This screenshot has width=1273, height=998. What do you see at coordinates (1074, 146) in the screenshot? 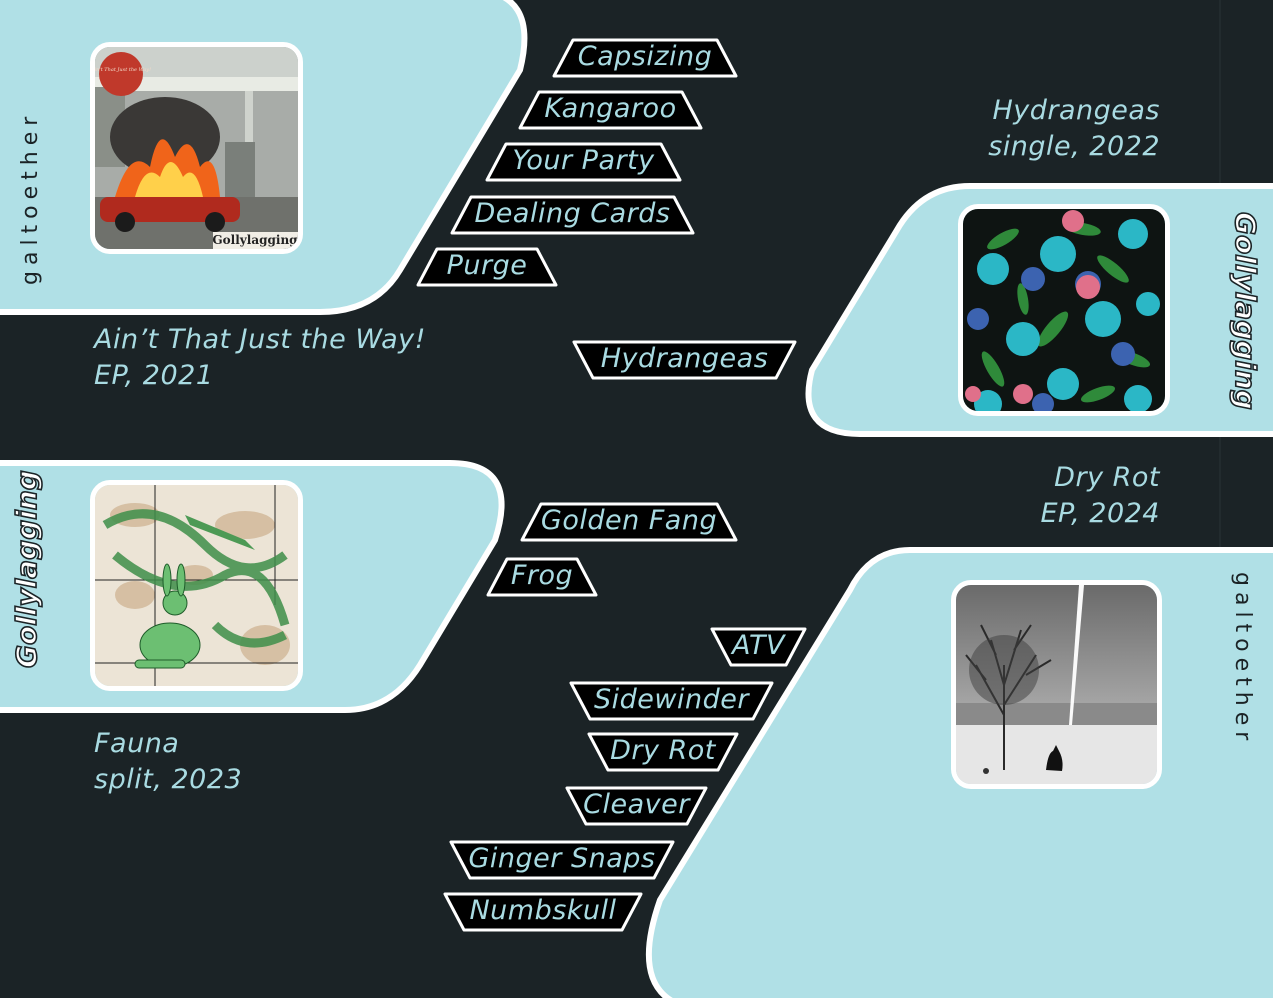
I see `caption-hydrangeas-subtitle: single, 2022` at bounding box center [1074, 146].